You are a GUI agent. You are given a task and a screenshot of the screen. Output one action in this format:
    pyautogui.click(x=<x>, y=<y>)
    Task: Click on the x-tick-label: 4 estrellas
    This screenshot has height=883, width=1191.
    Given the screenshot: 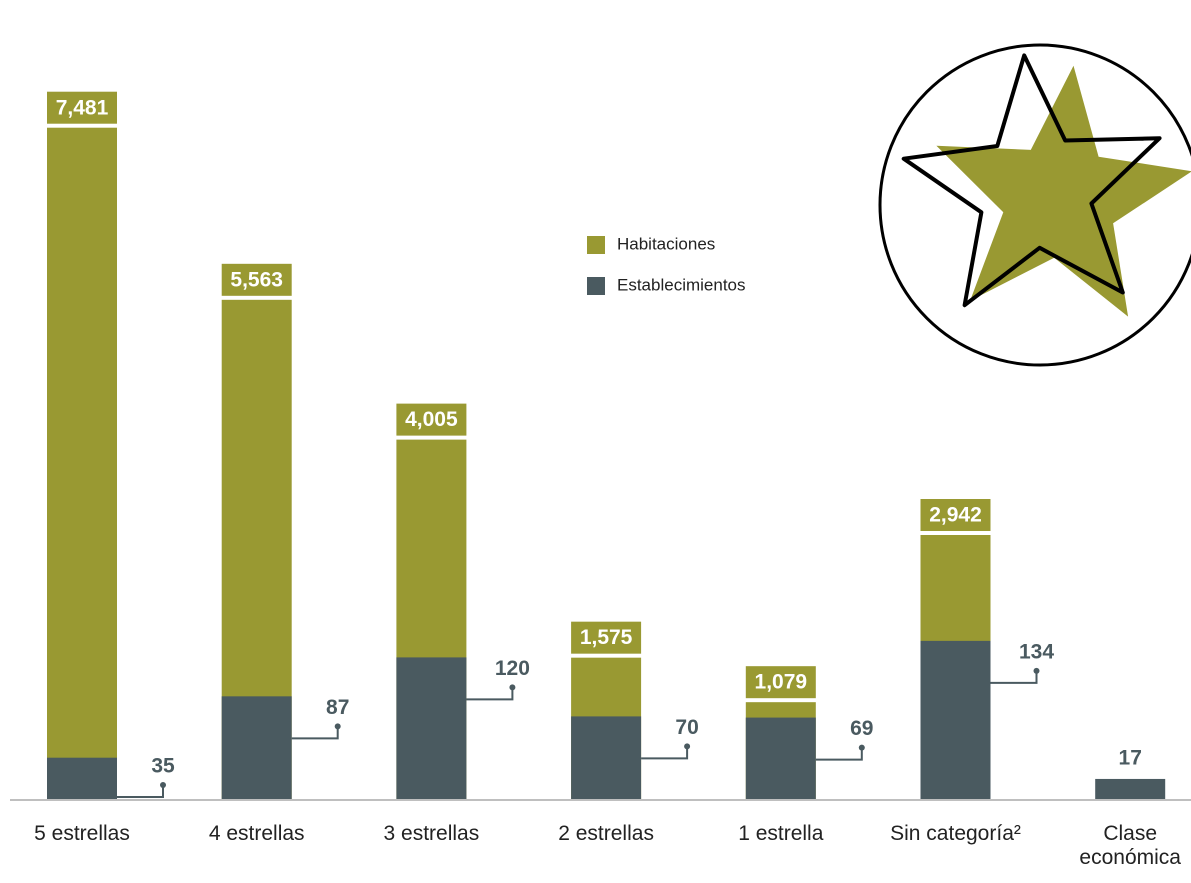 What is the action you would take?
    pyautogui.click(x=256, y=833)
    